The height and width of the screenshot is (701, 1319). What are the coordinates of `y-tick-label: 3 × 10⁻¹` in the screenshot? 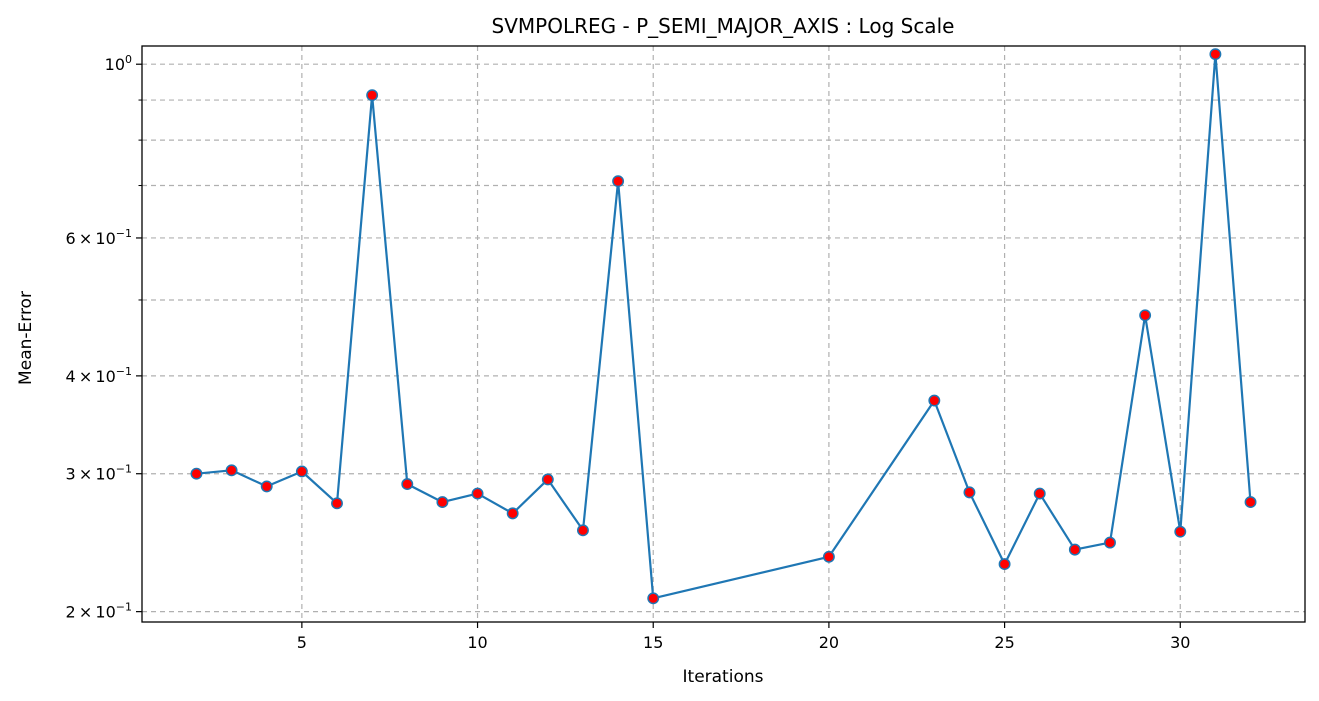 It's located at (98, 473).